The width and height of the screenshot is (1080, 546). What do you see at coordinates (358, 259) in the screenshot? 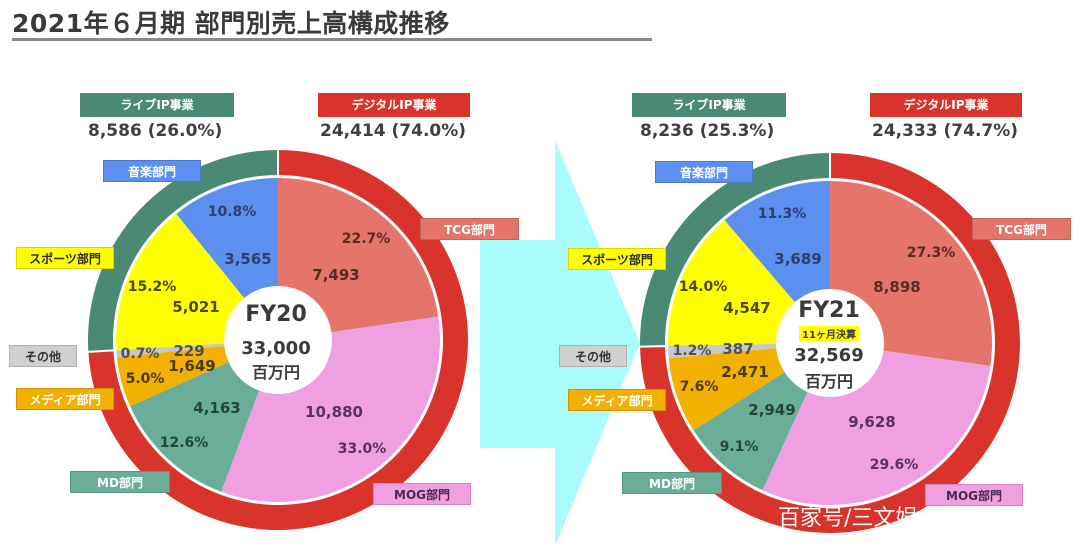
I see `fy20-slice-tcg` at bounding box center [358, 259].